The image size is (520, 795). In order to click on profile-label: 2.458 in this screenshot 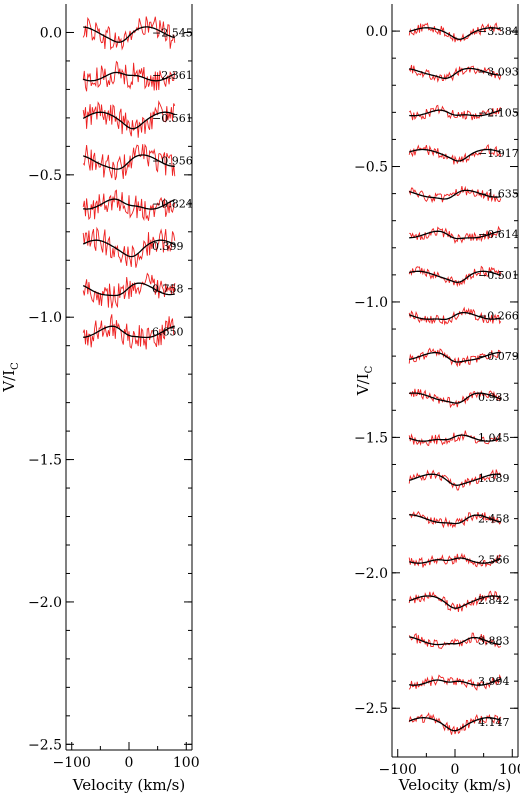, I will do `click(494, 519)`.